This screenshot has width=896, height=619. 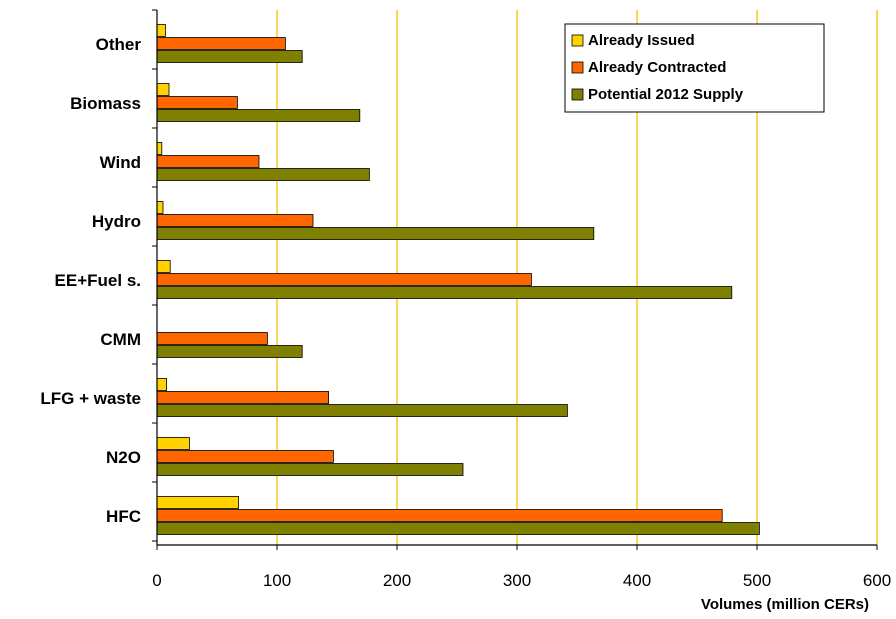 I want to click on bar-other-already-issued, so click(x=161, y=30).